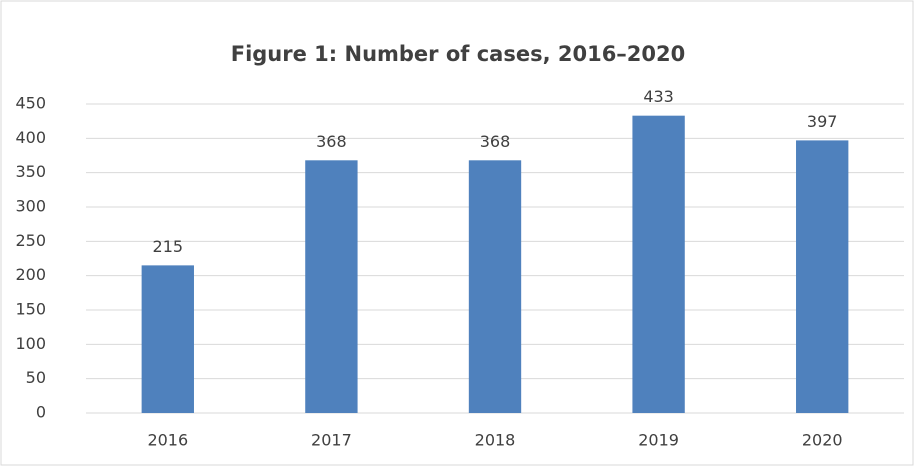  What do you see at coordinates (30, 240) in the screenshot?
I see `y-tick-label: 250` at bounding box center [30, 240].